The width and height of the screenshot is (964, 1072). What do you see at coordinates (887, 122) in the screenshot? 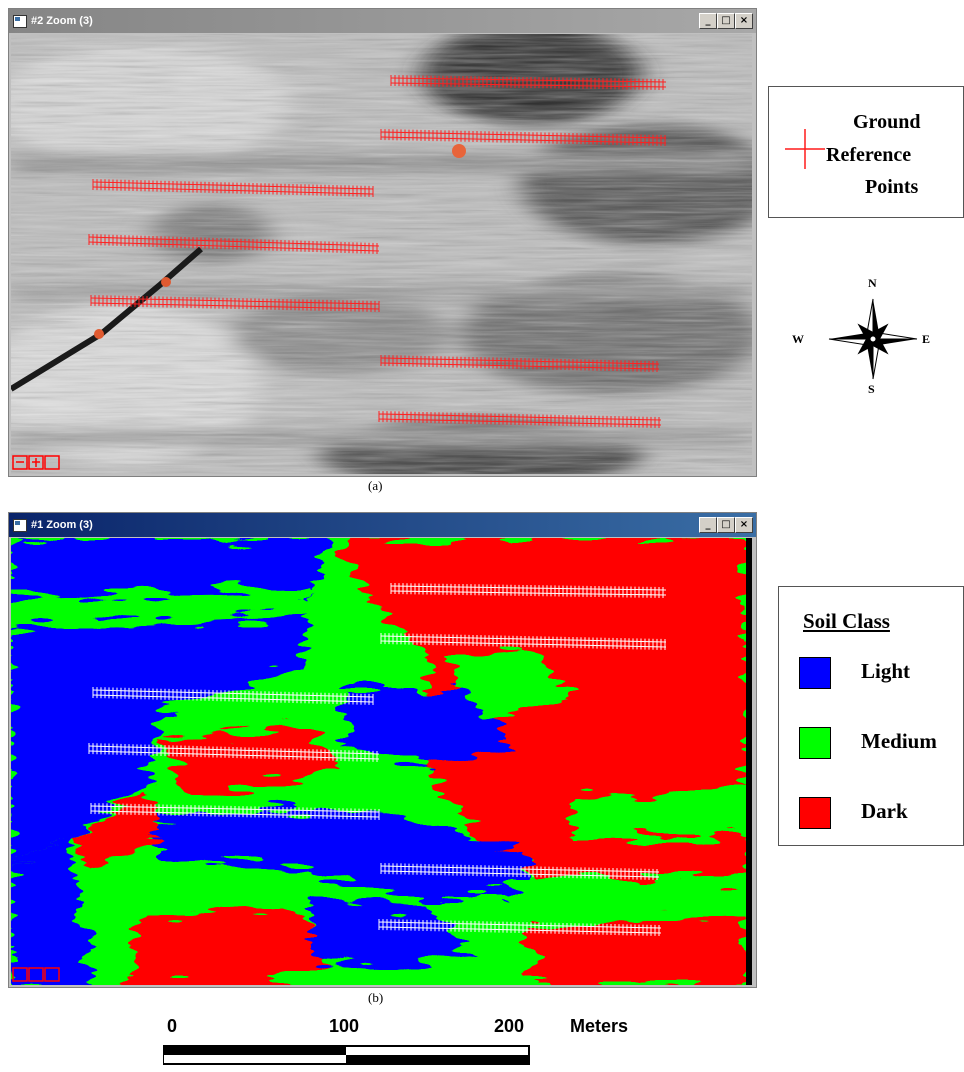
I see `legend-line-1: Ground` at bounding box center [887, 122].